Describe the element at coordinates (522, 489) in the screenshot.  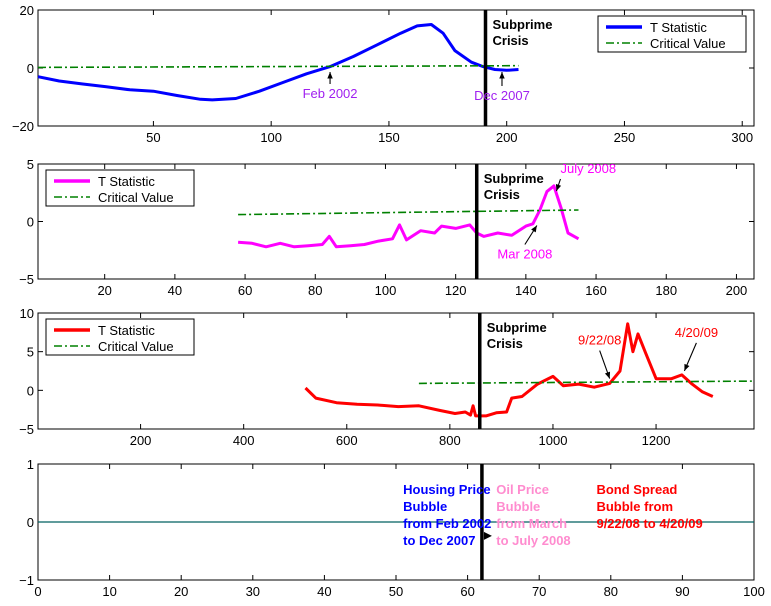
I see `bubble-text-line: Oil Price` at that location.